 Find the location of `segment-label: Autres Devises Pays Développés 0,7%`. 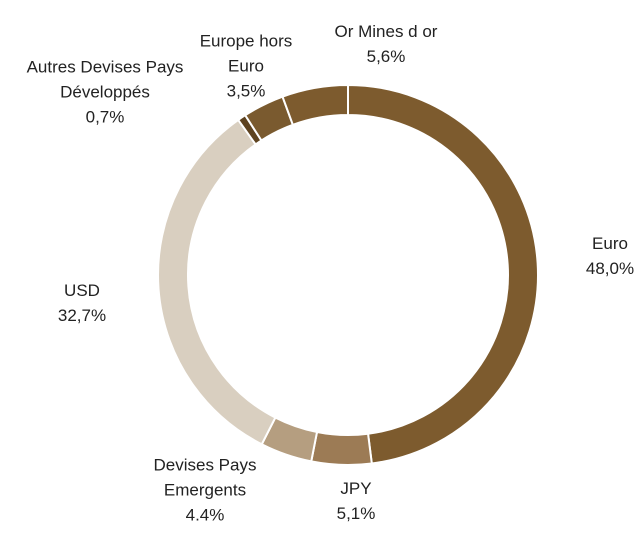

segment-label: Autres Devises Pays Développés 0,7% is located at coordinates (105, 92).